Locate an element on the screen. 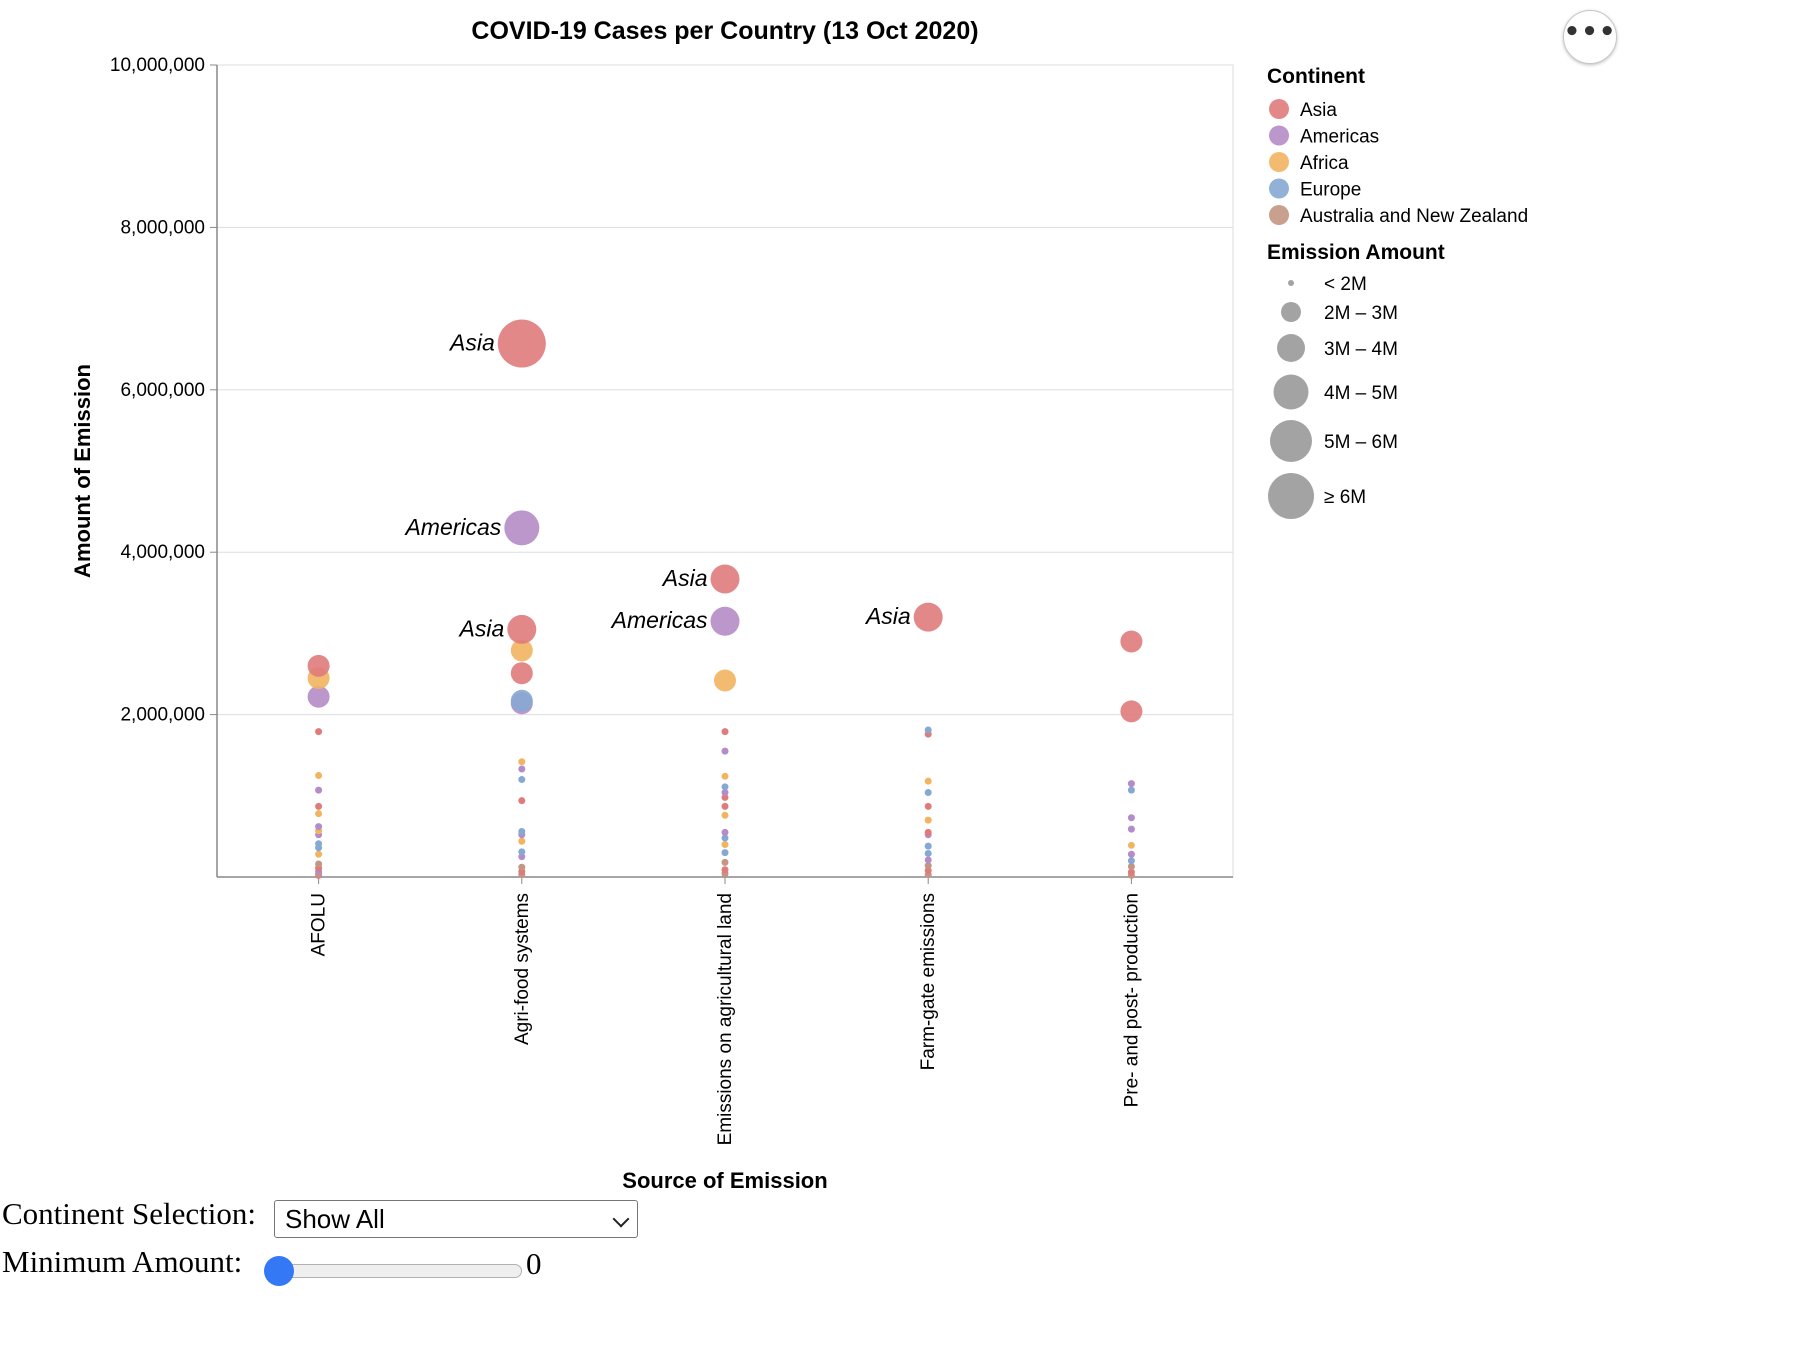 The image size is (1818, 1368). y-tick-label: 10,000,000 is located at coordinates (157, 65).